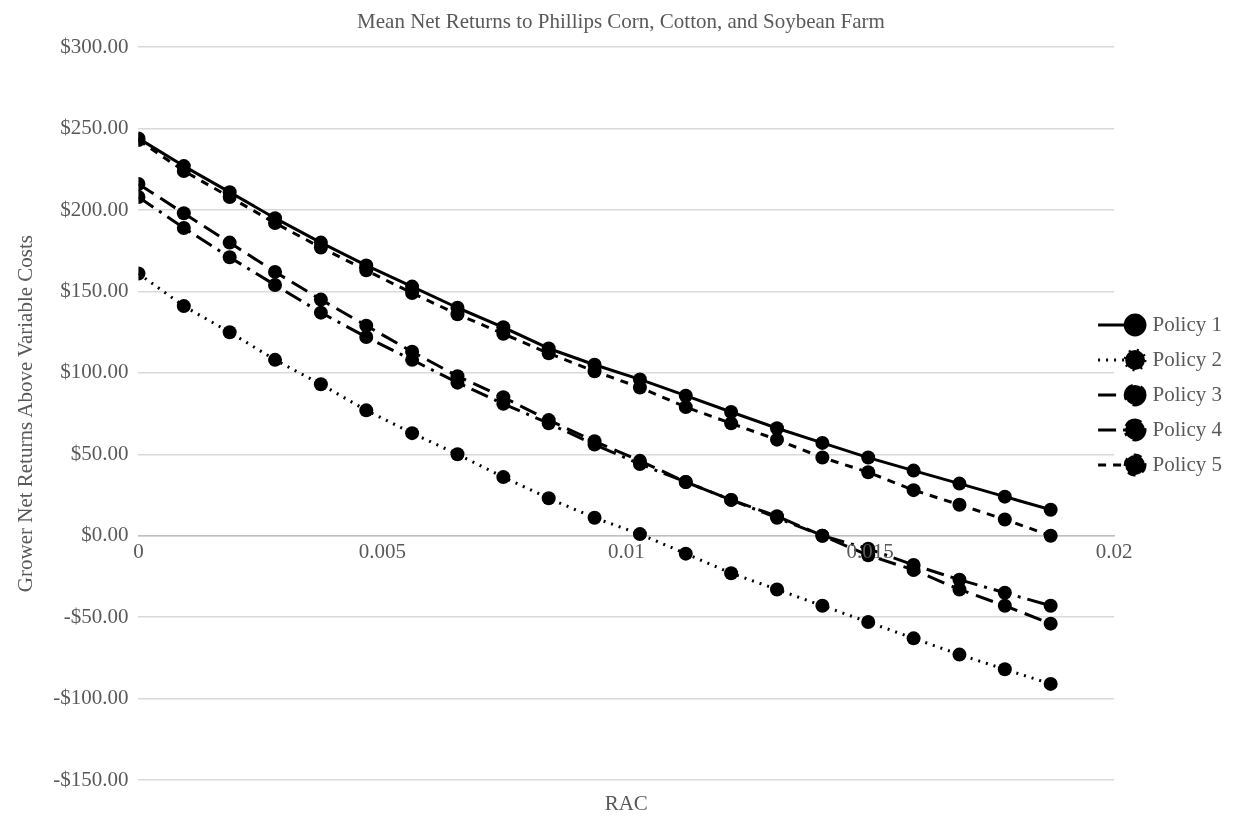 Image resolution: width=1252 pixels, height=830 pixels. Describe the element at coordinates (1187, 358) in the screenshot. I see `legend-label: Policy 2` at that location.